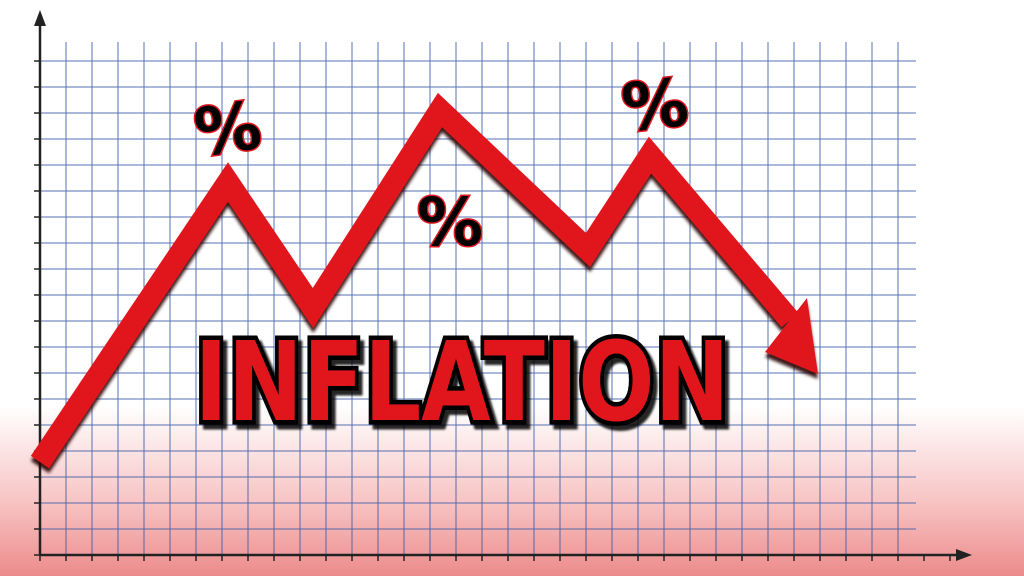 The width and height of the screenshot is (1024, 576). Describe the element at coordinates (40, 18) in the screenshot. I see `y-axis-arrowhead-icon` at that location.